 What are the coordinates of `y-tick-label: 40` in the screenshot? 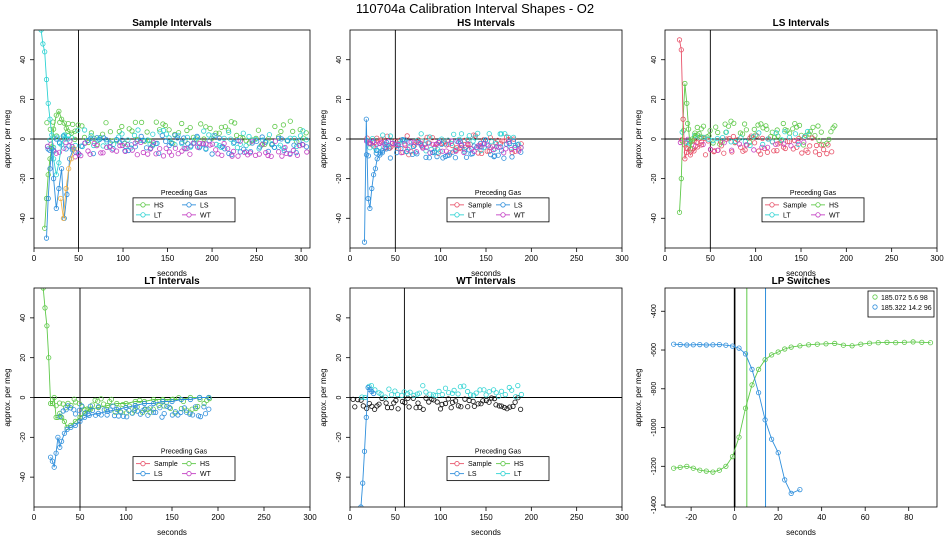 It's located at (23, 318).